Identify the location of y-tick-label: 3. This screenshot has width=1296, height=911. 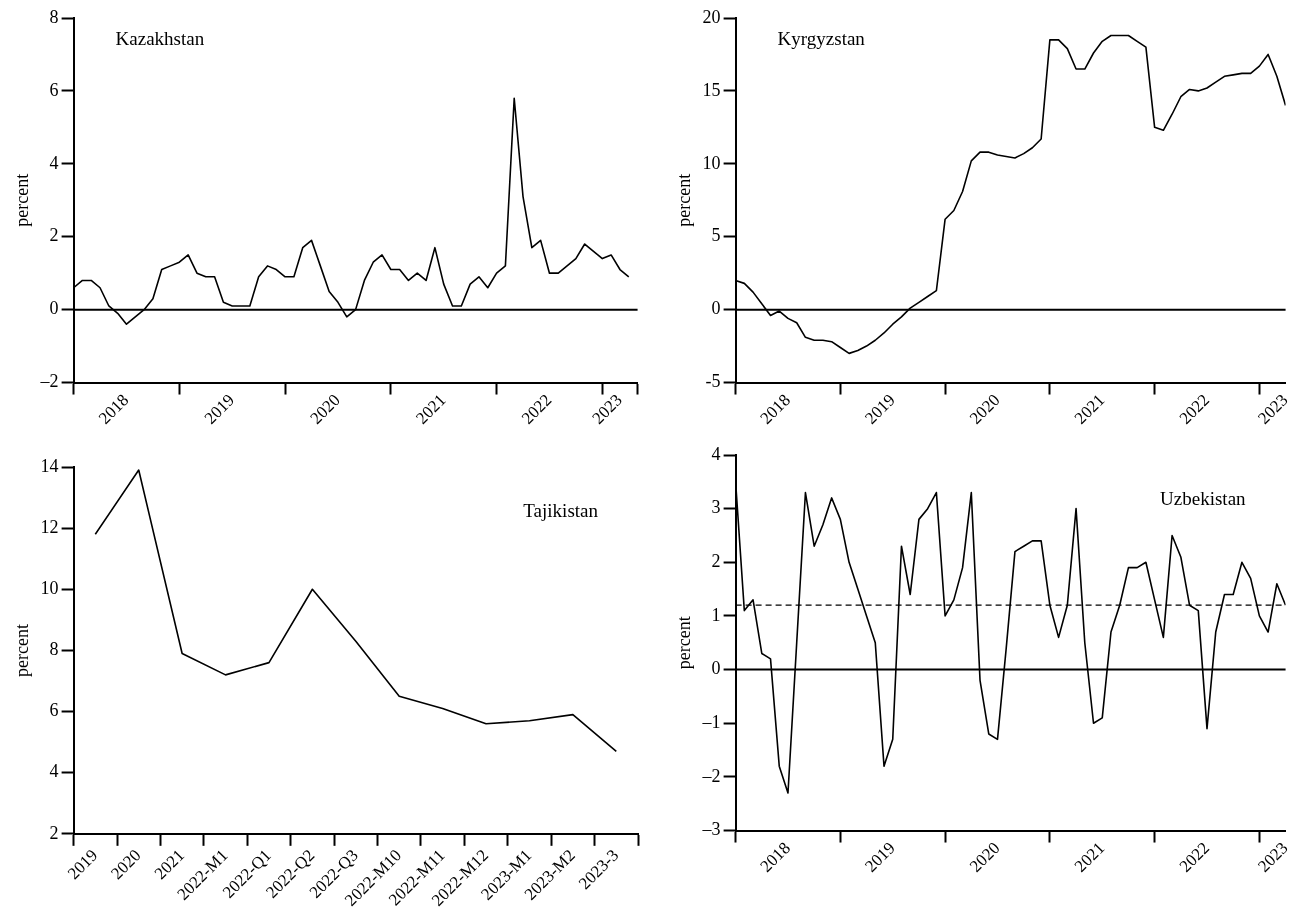
(716, 507).